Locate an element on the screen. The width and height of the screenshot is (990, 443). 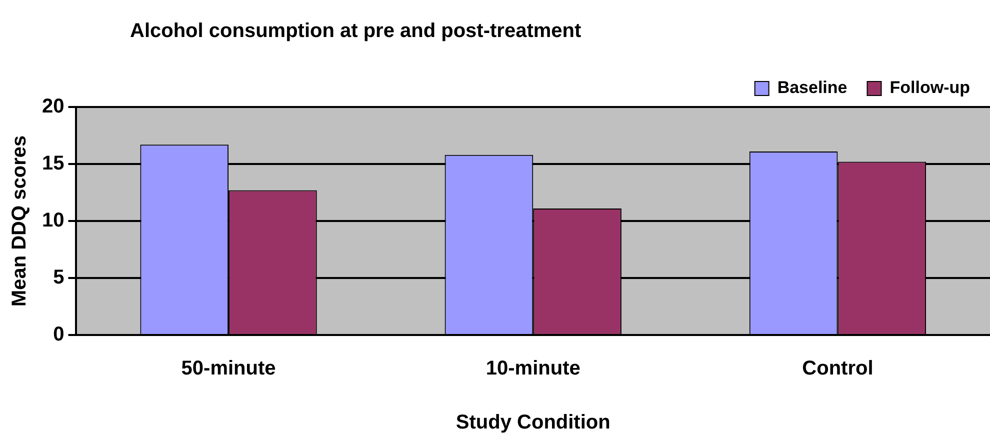
y-tick-label: 15 is located at coordinates (53, 163).